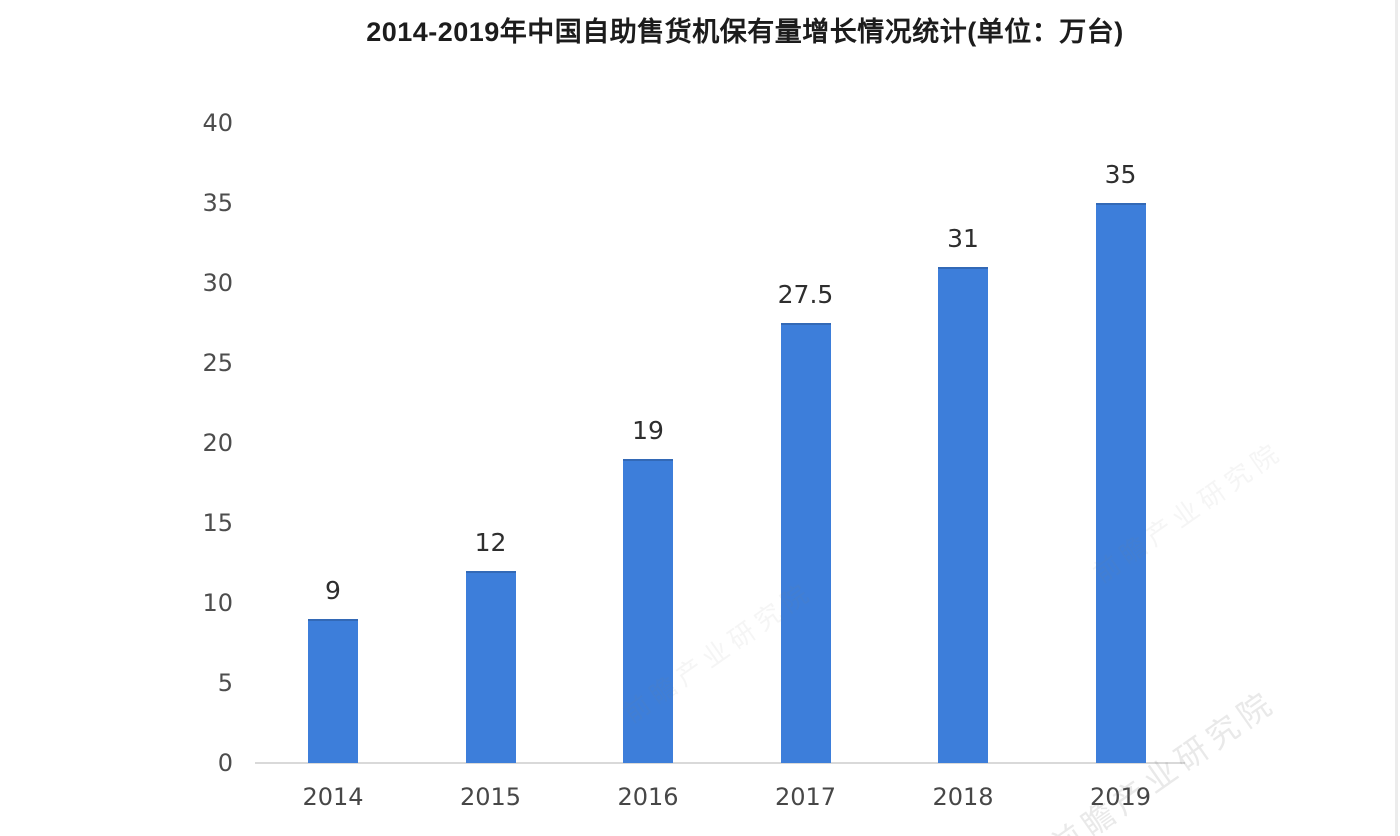  I want to click on y-axis-tick-label-15: 15, so click(217, 523).